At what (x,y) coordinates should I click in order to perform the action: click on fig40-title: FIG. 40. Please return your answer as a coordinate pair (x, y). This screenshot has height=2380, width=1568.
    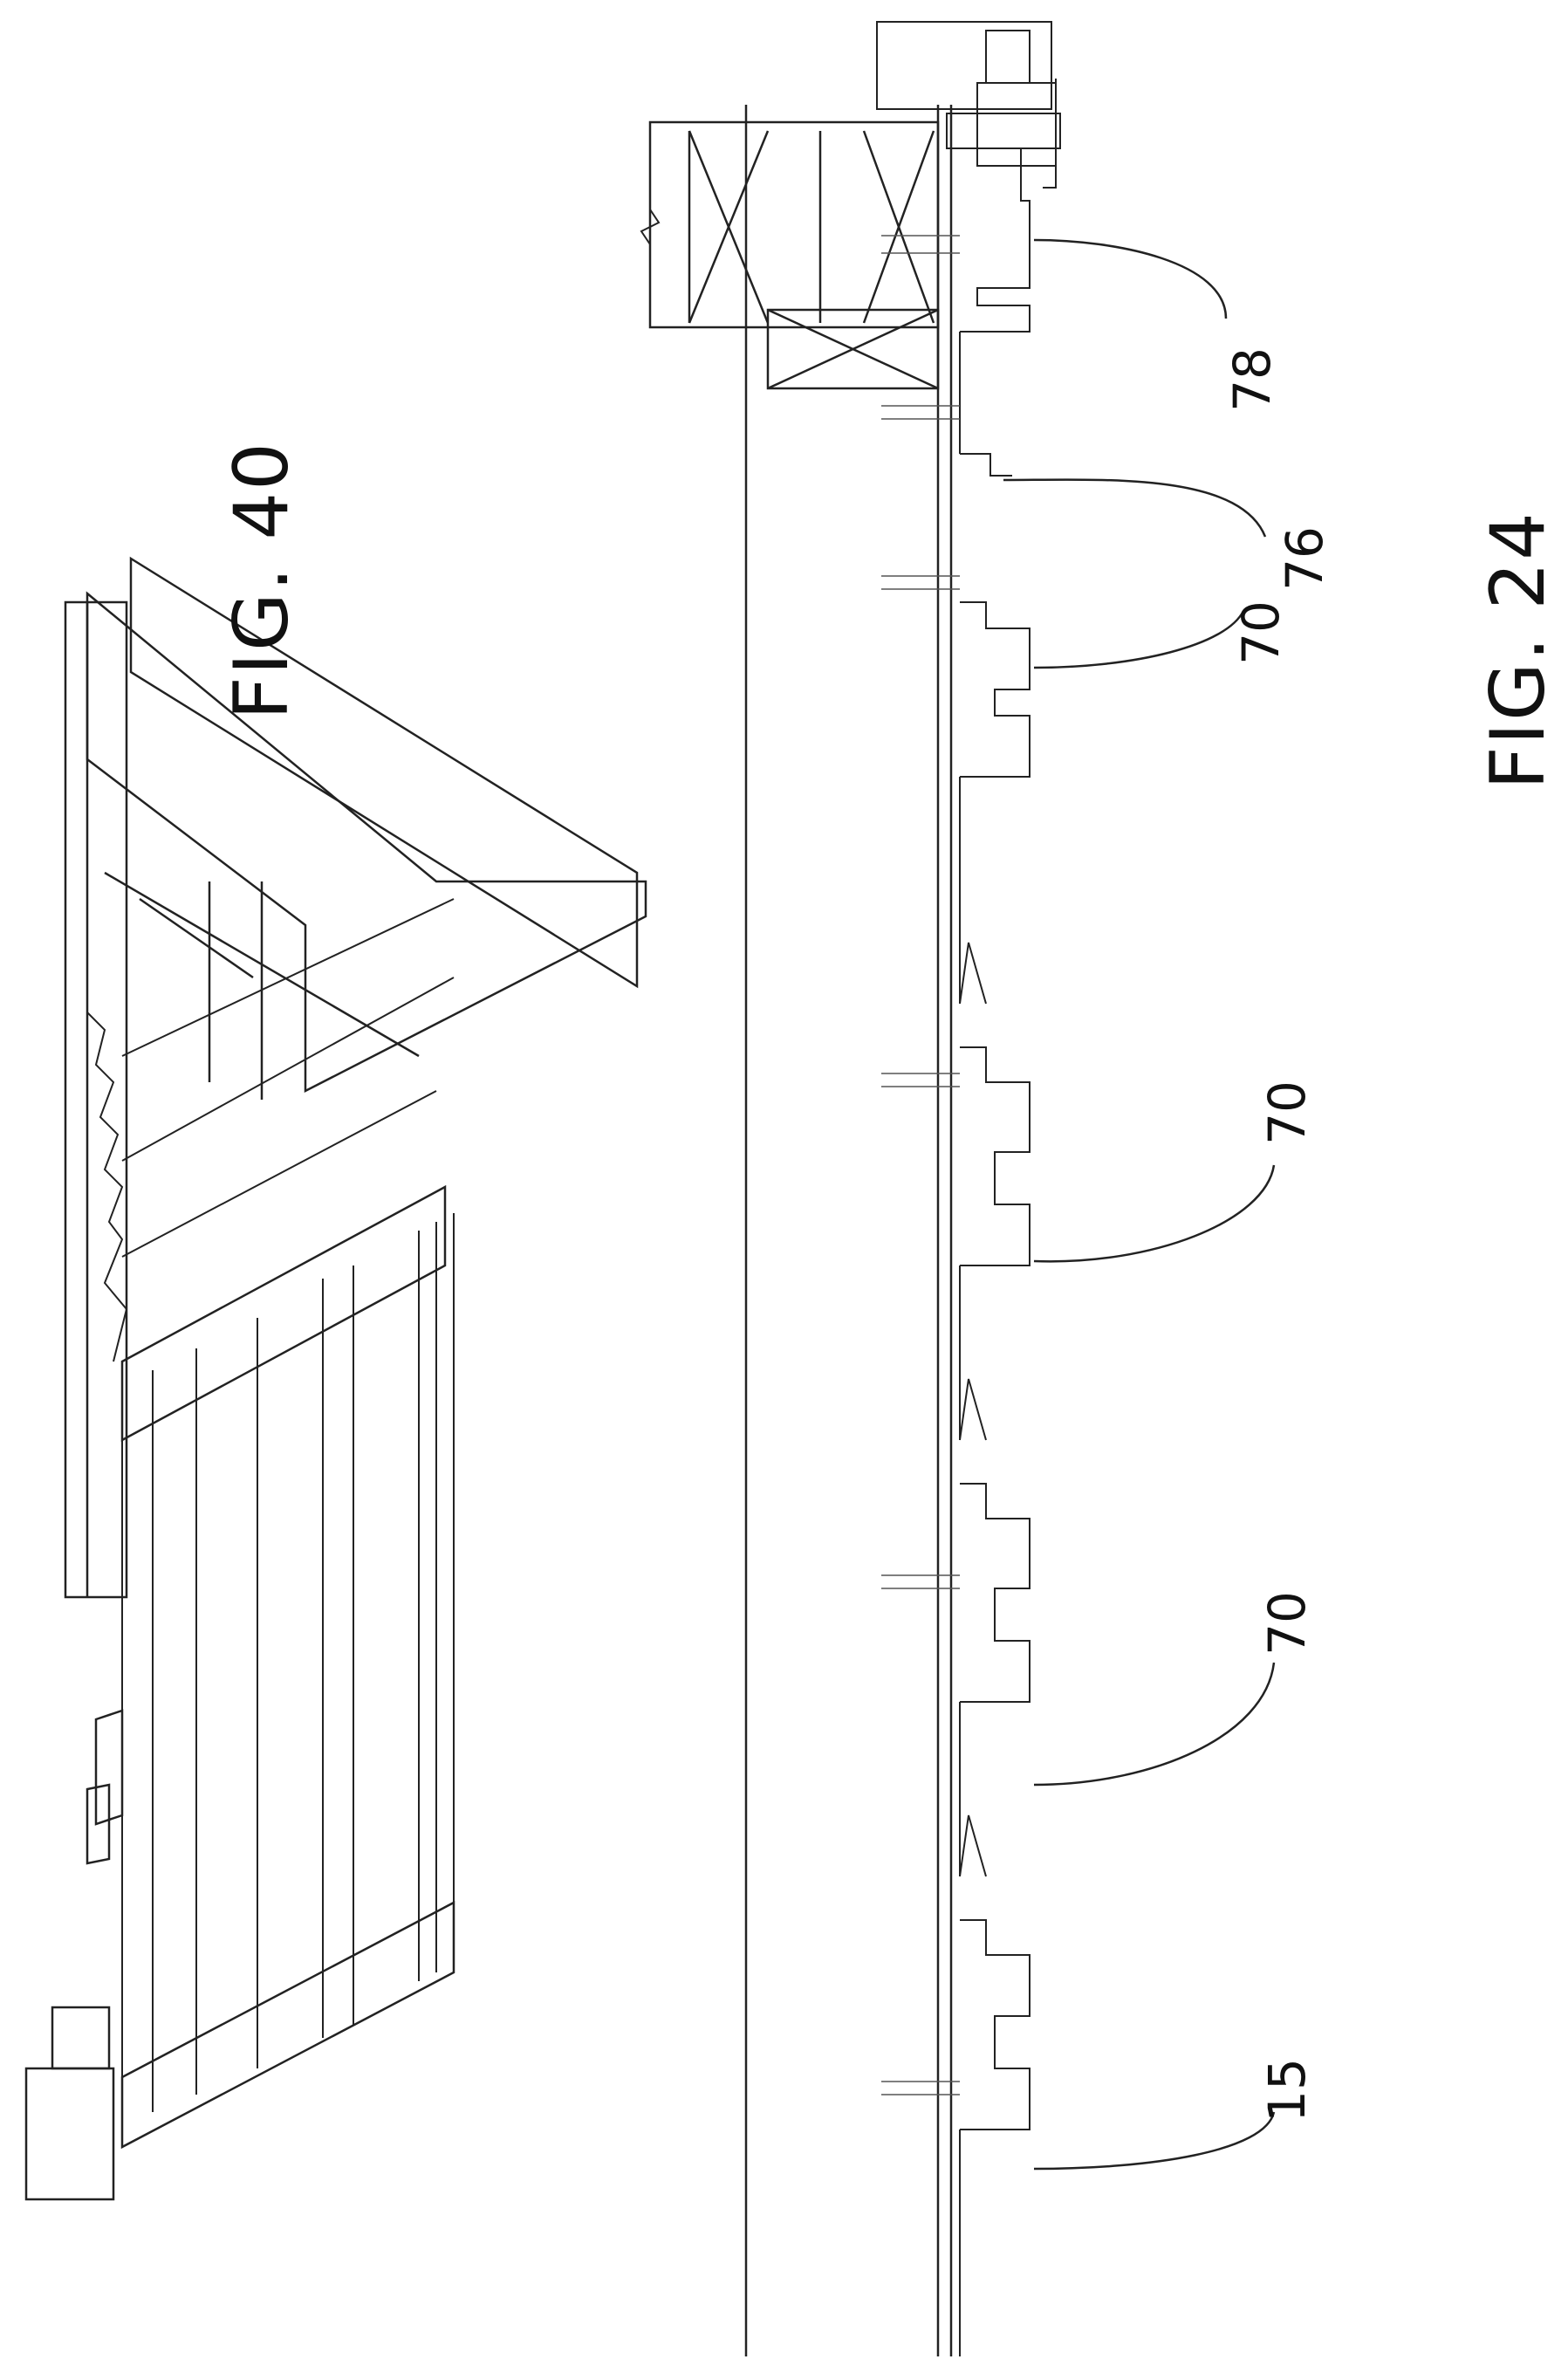
    Looking at the image, I should click on (262, 580).